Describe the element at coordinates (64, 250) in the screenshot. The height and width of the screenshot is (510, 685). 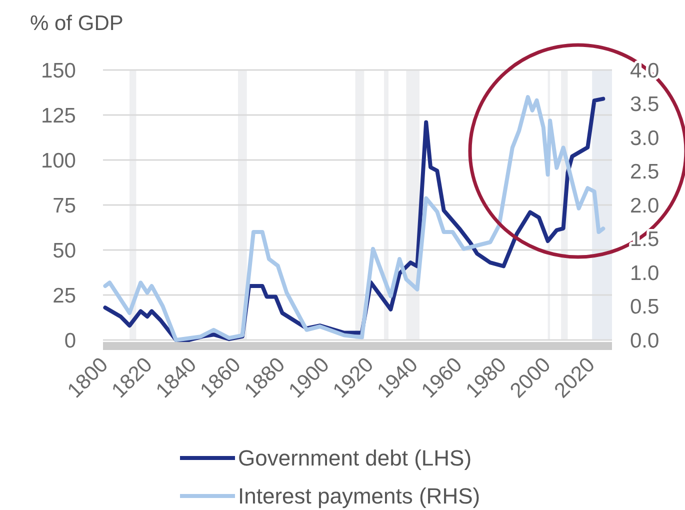
I see `y-tick-label: 50` at that location.